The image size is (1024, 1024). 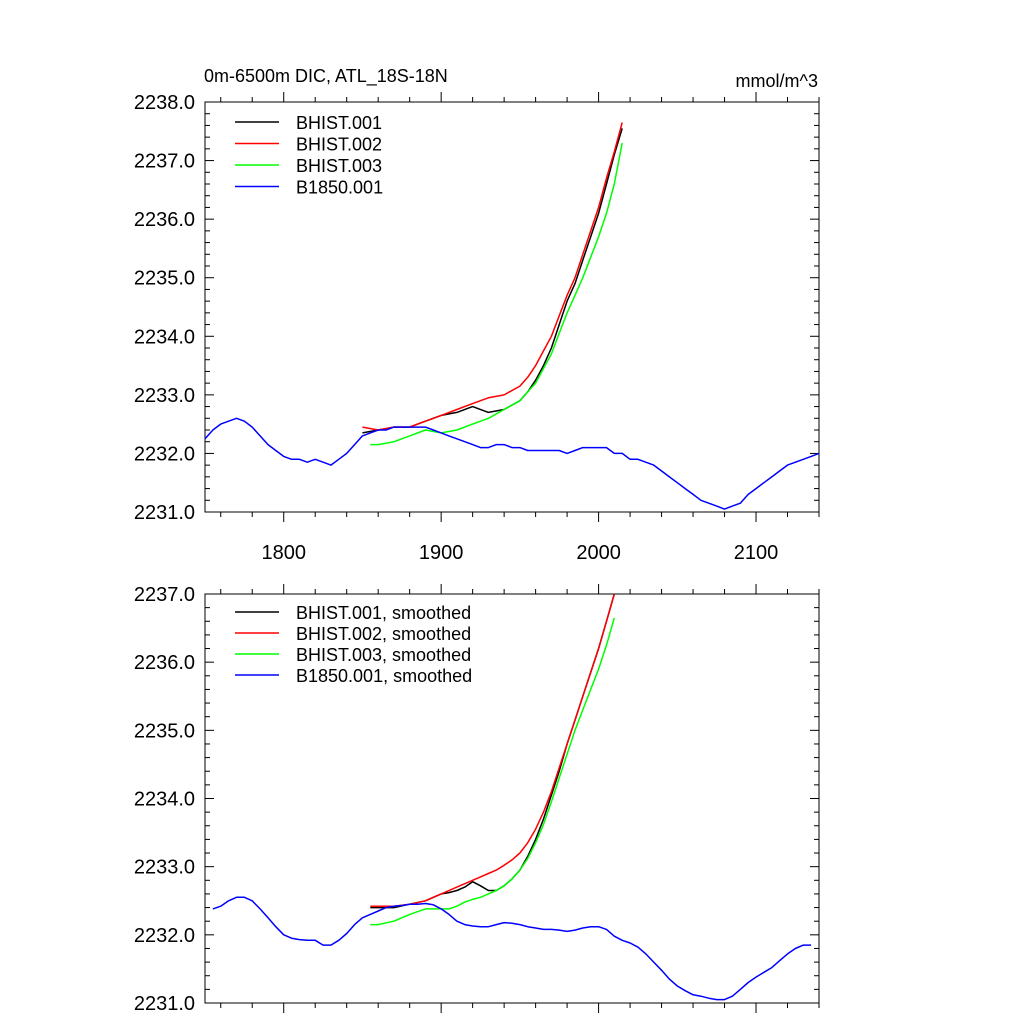 I want to click on legend-label: BHIST.003, so click(x=339, y=166).